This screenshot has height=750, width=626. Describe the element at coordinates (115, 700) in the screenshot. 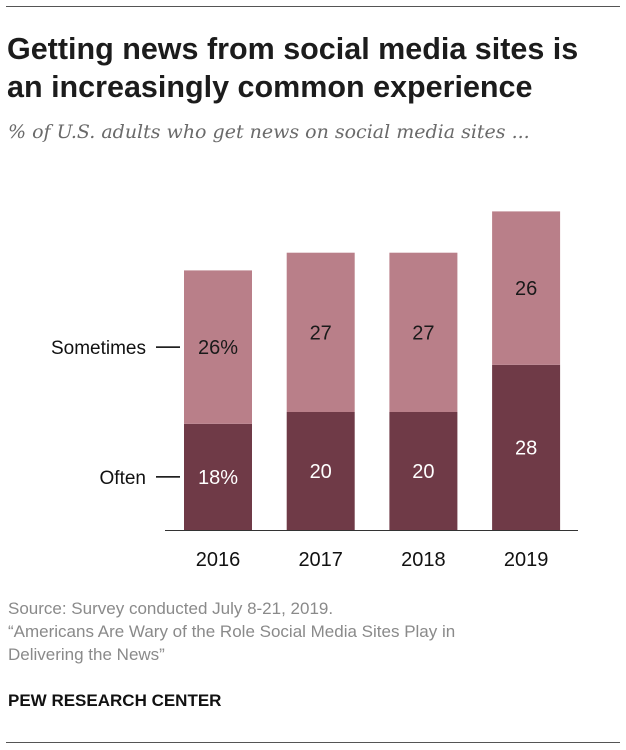

I see `pew-logo-text: PEW RESEARCH CENTER` at that location.